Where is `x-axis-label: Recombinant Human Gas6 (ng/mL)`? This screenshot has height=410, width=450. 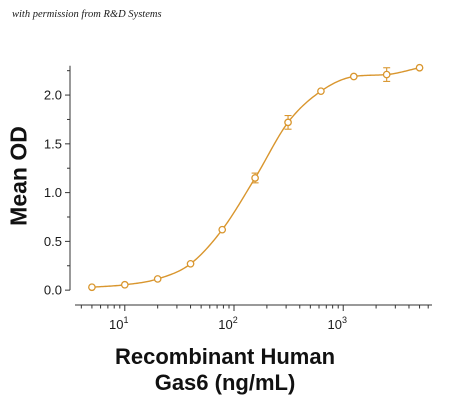
x-axis-label: Recombinant Human Gas6 (ng/mL) is located at coordinates (225, 370).